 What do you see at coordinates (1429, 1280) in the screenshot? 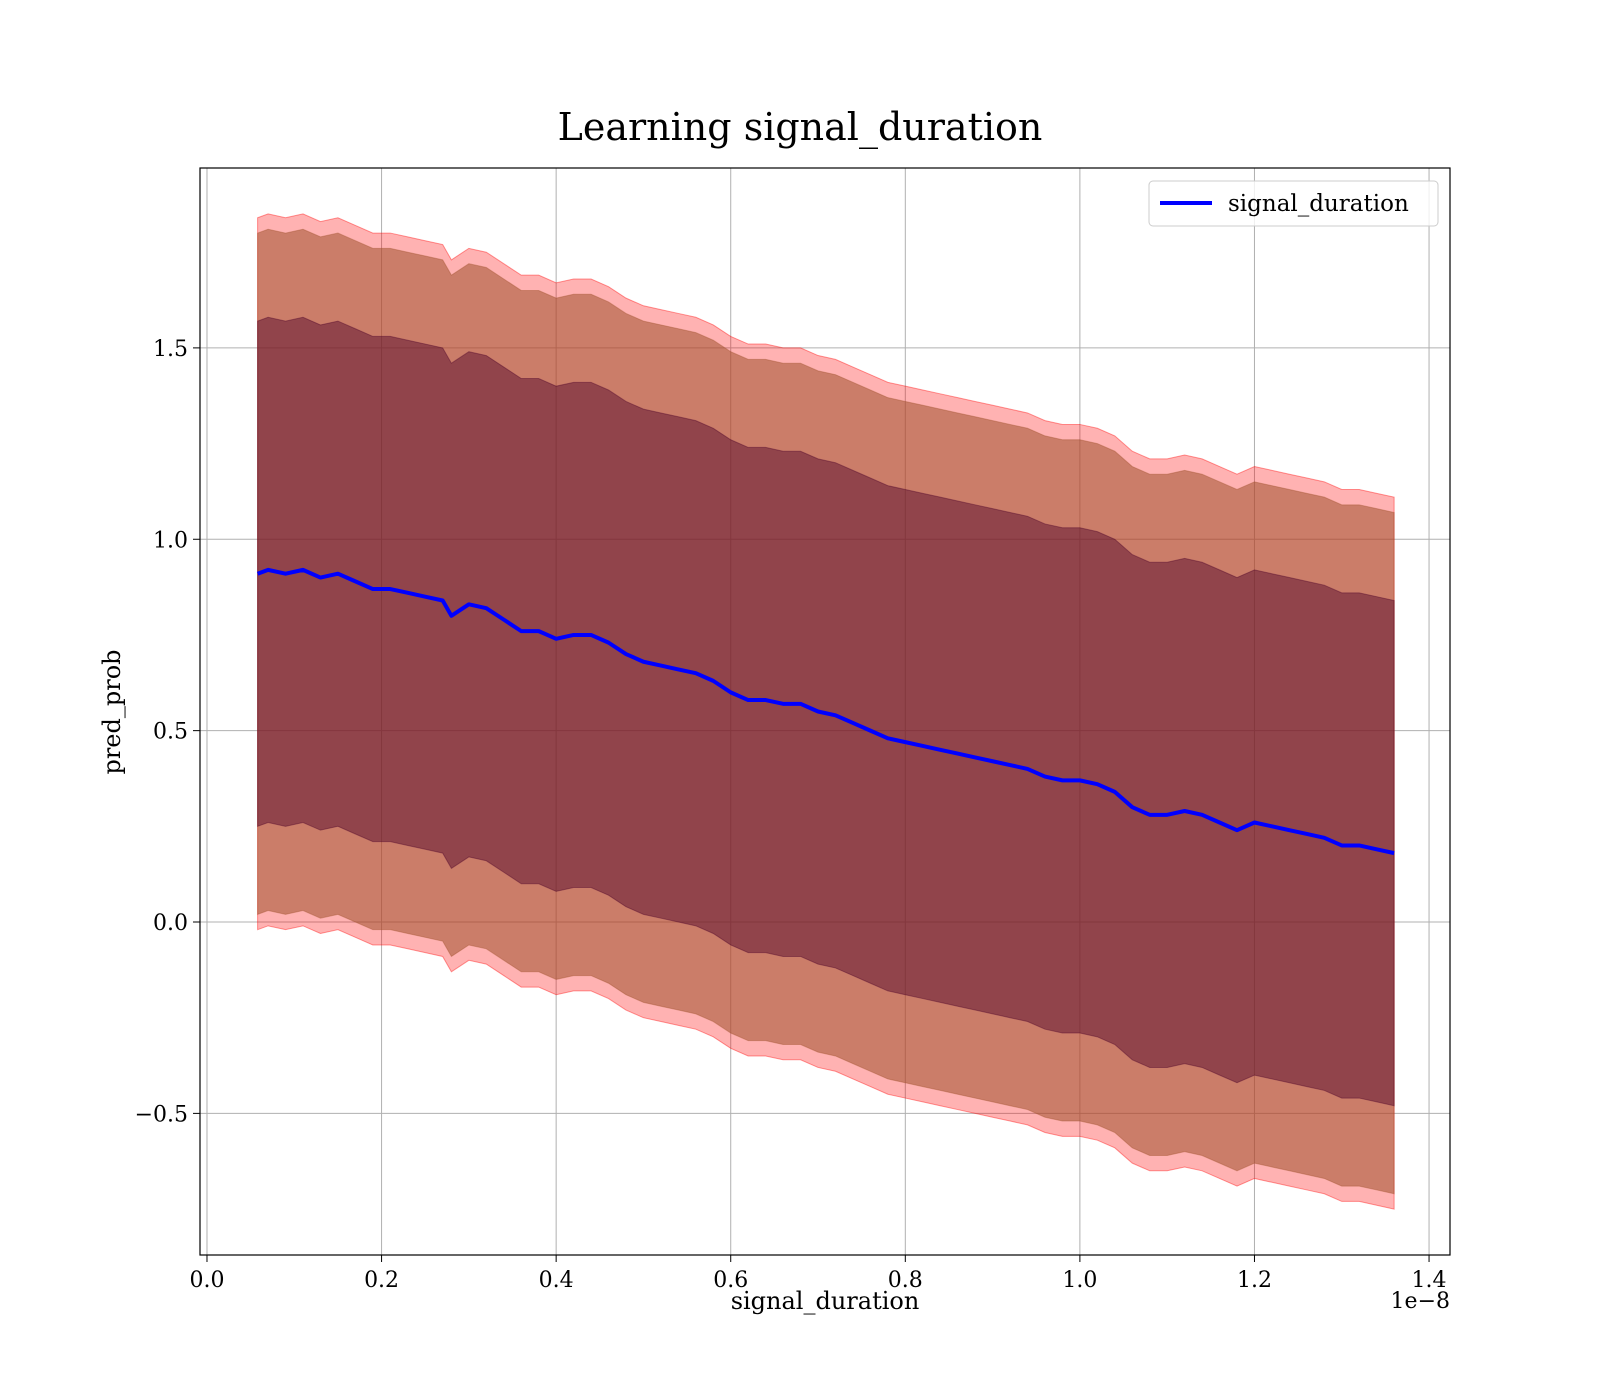
I see `x-tick-label: 1.4` at bounding box center [1429, 1280].